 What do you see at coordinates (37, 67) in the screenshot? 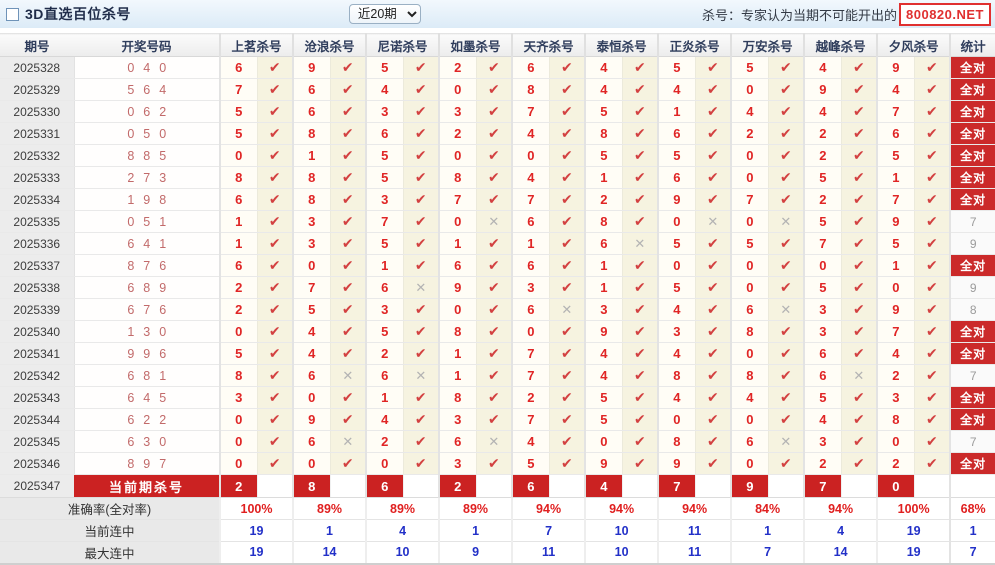
I see `period-cell: 2025328` at bounding box center [37, 67].